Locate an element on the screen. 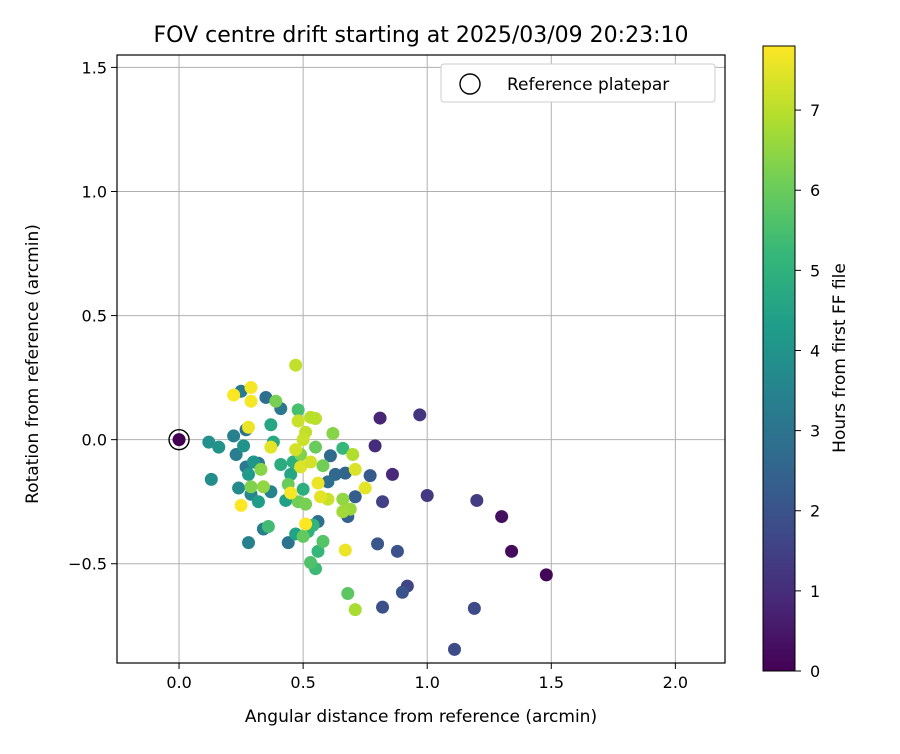 The width and height of the screenshot is (900, 754). x-axis-label: Angular distance from reference (arcmin) is located at coordinates (421, 717).